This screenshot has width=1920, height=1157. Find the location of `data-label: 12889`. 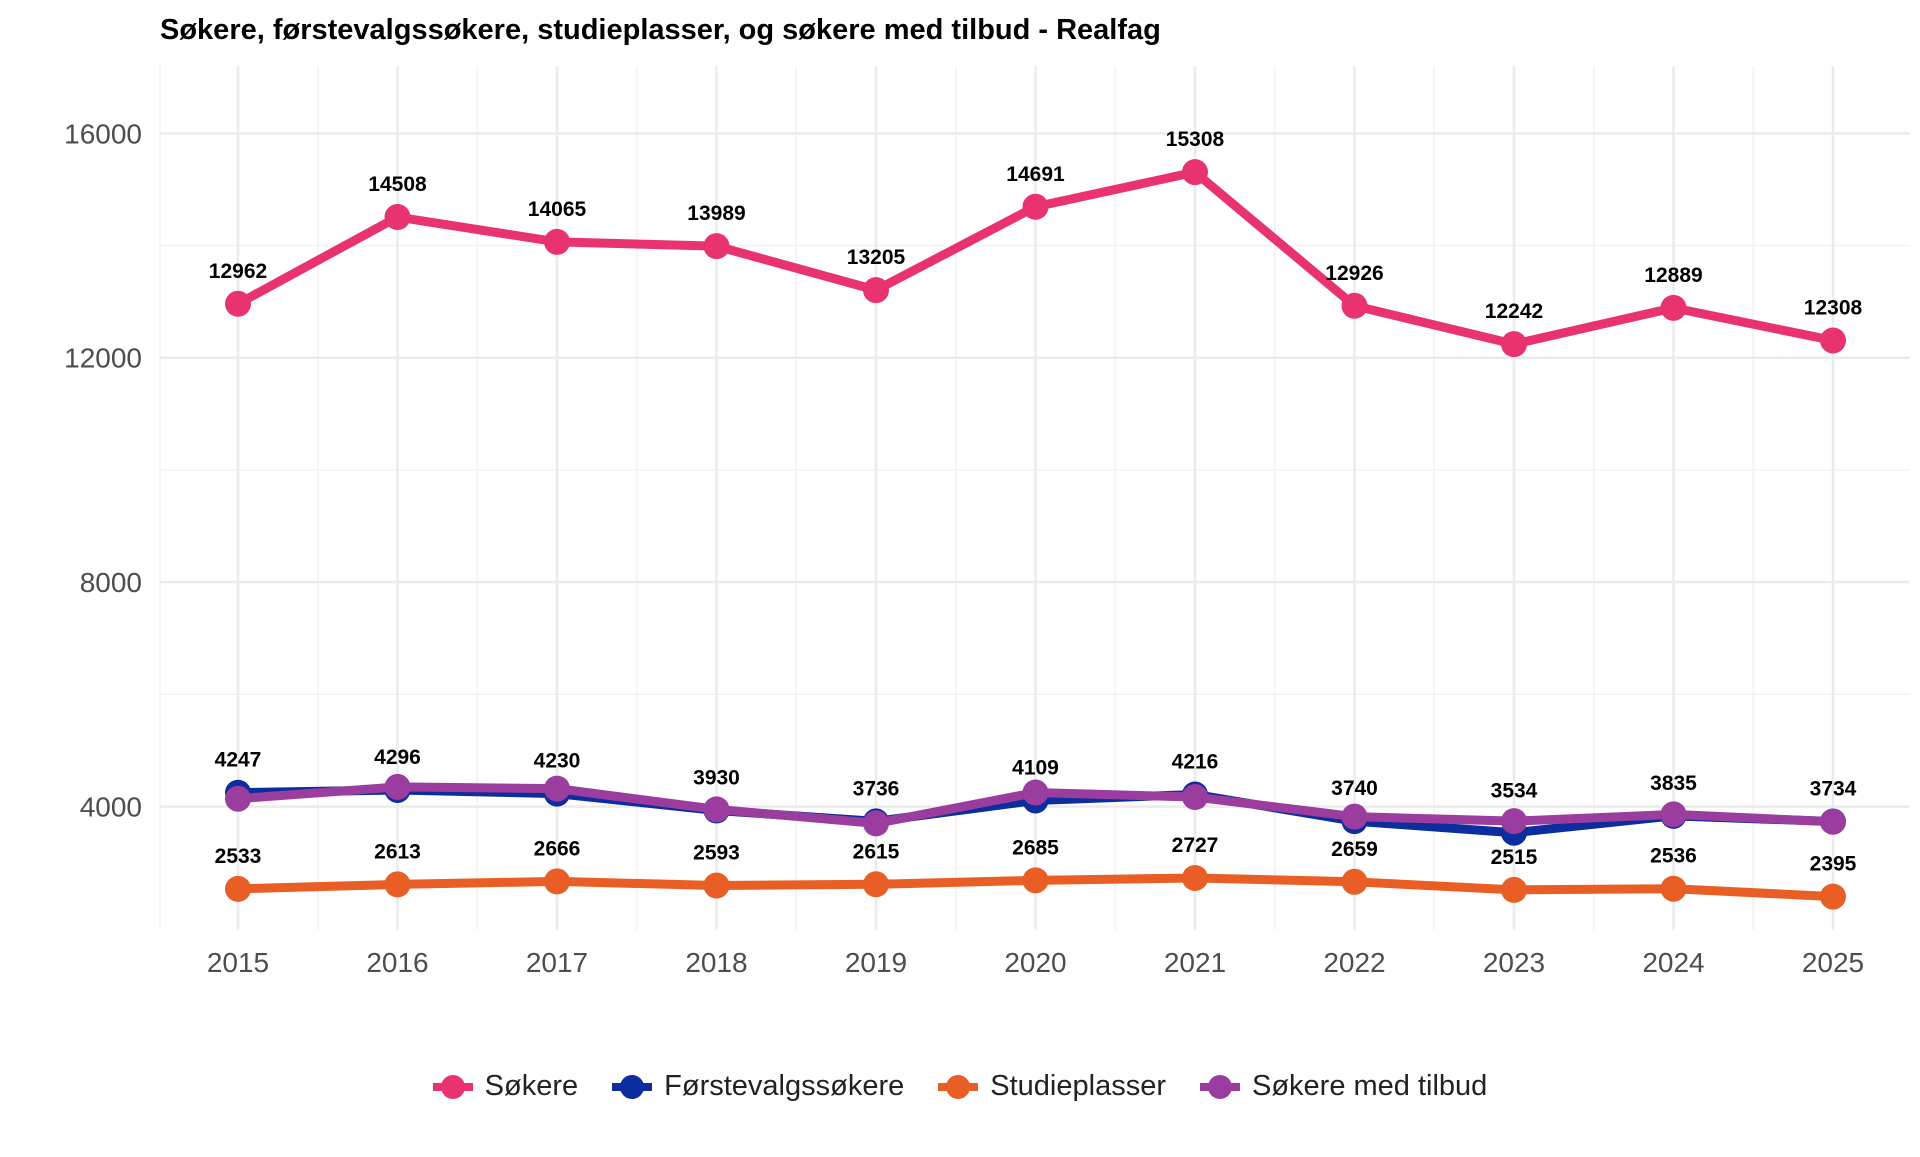

data-label: 12889 is located at coordinates (1673, 275).